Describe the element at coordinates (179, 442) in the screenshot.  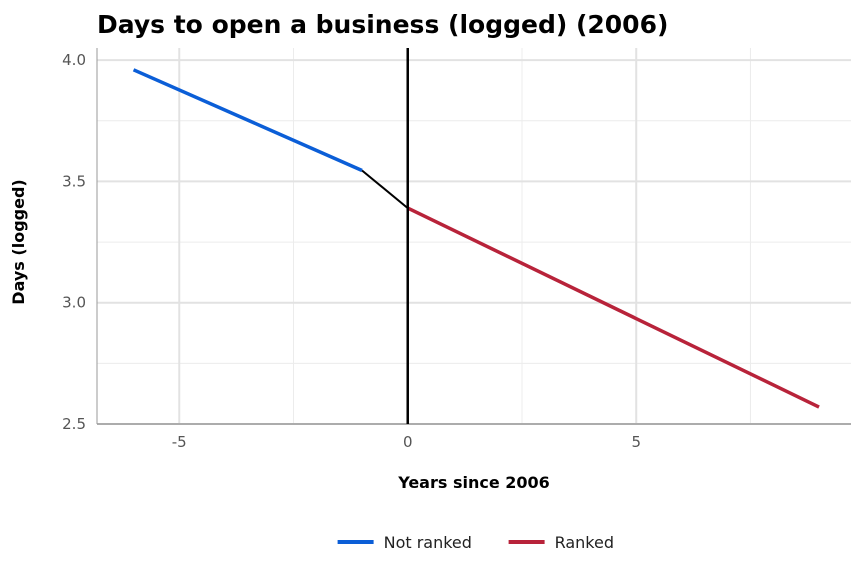
I see `x-tick-label: -5` at that location.